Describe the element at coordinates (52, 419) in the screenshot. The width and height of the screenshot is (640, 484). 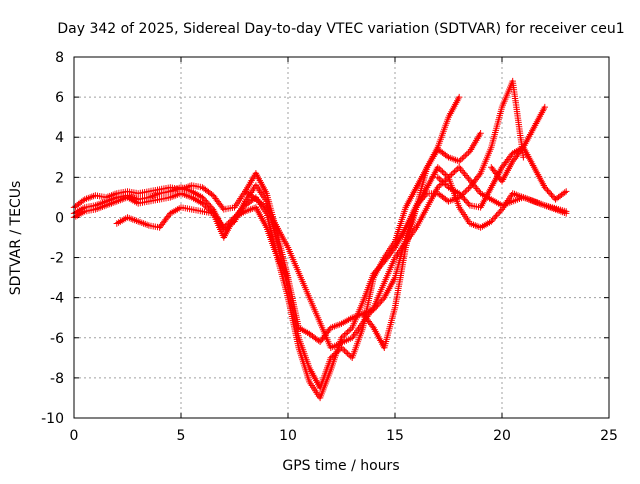
I see `y-tick-label: -10` at that location.